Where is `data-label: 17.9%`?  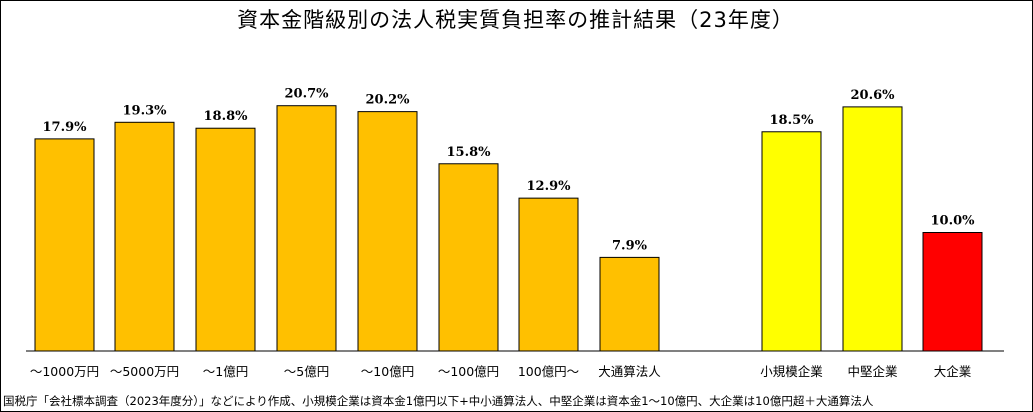 data-label: 17.9% is located at coordinates (64, 127).